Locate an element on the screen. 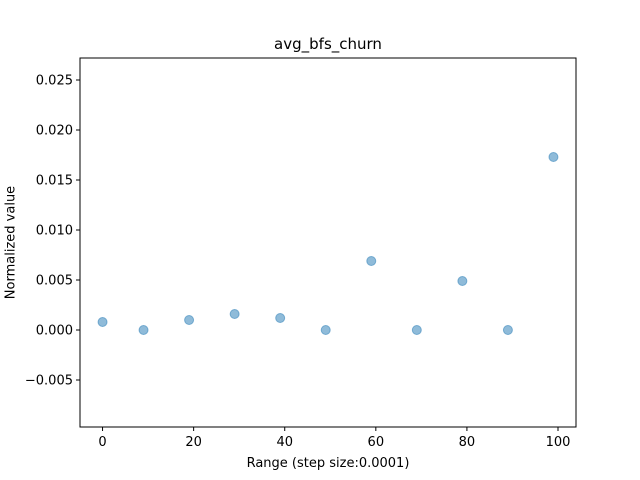 The height and width of the screenshot is (480, 640). y-tick-label: 0.005 is located at coordinates (54, 281).